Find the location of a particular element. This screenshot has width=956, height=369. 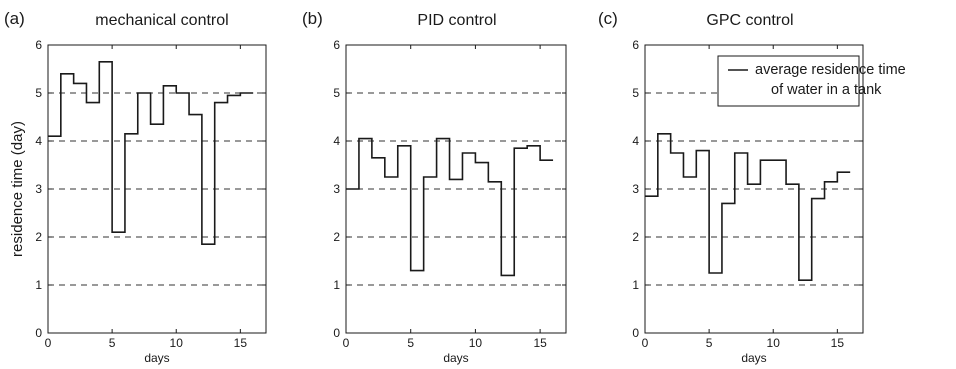

y-axis-label: residence time (day) is located at coordinates (17, 189).